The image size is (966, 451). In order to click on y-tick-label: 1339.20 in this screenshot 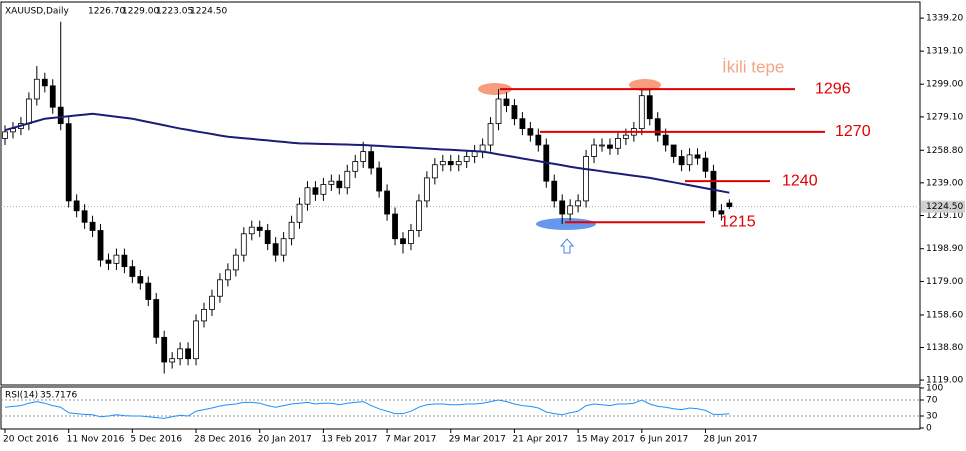, I will do `click(944, 19)`.